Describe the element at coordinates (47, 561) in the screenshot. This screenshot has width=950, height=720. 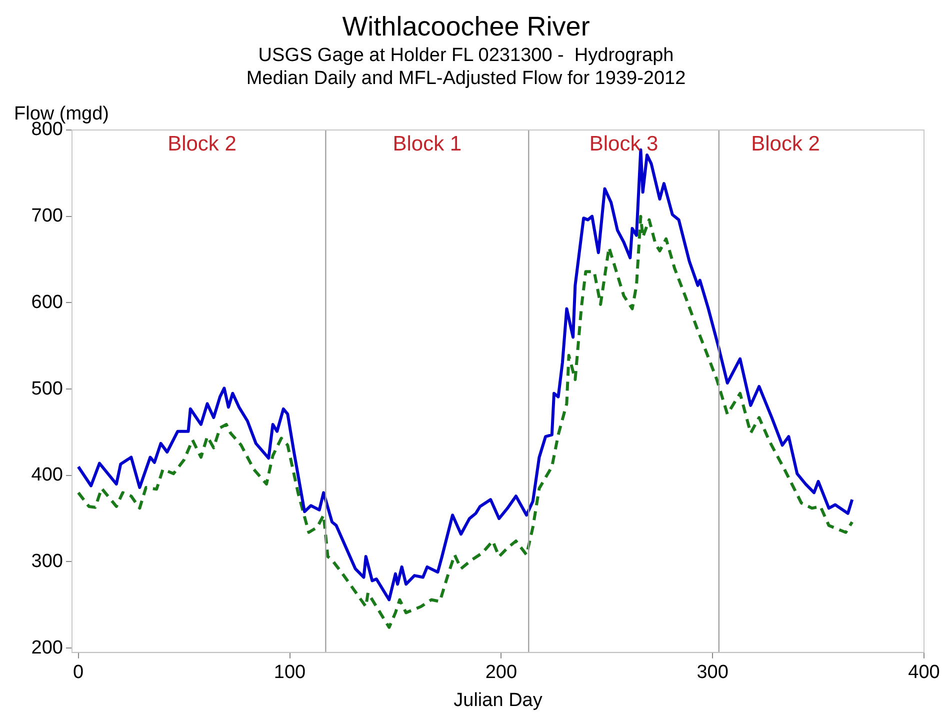
I see `y-tick-label: 300` at that location.